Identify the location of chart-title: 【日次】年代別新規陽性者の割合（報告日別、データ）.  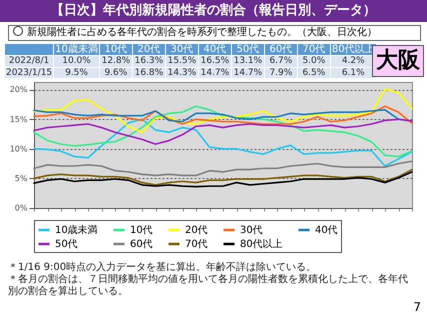
(213, 11).